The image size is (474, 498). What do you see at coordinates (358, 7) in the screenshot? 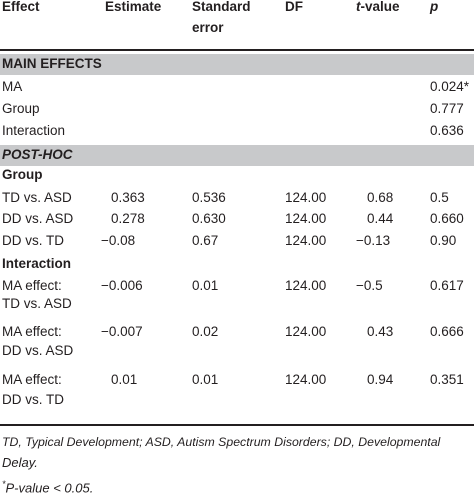
I see `header-t-italic: t` at bounding box center [358, 7].